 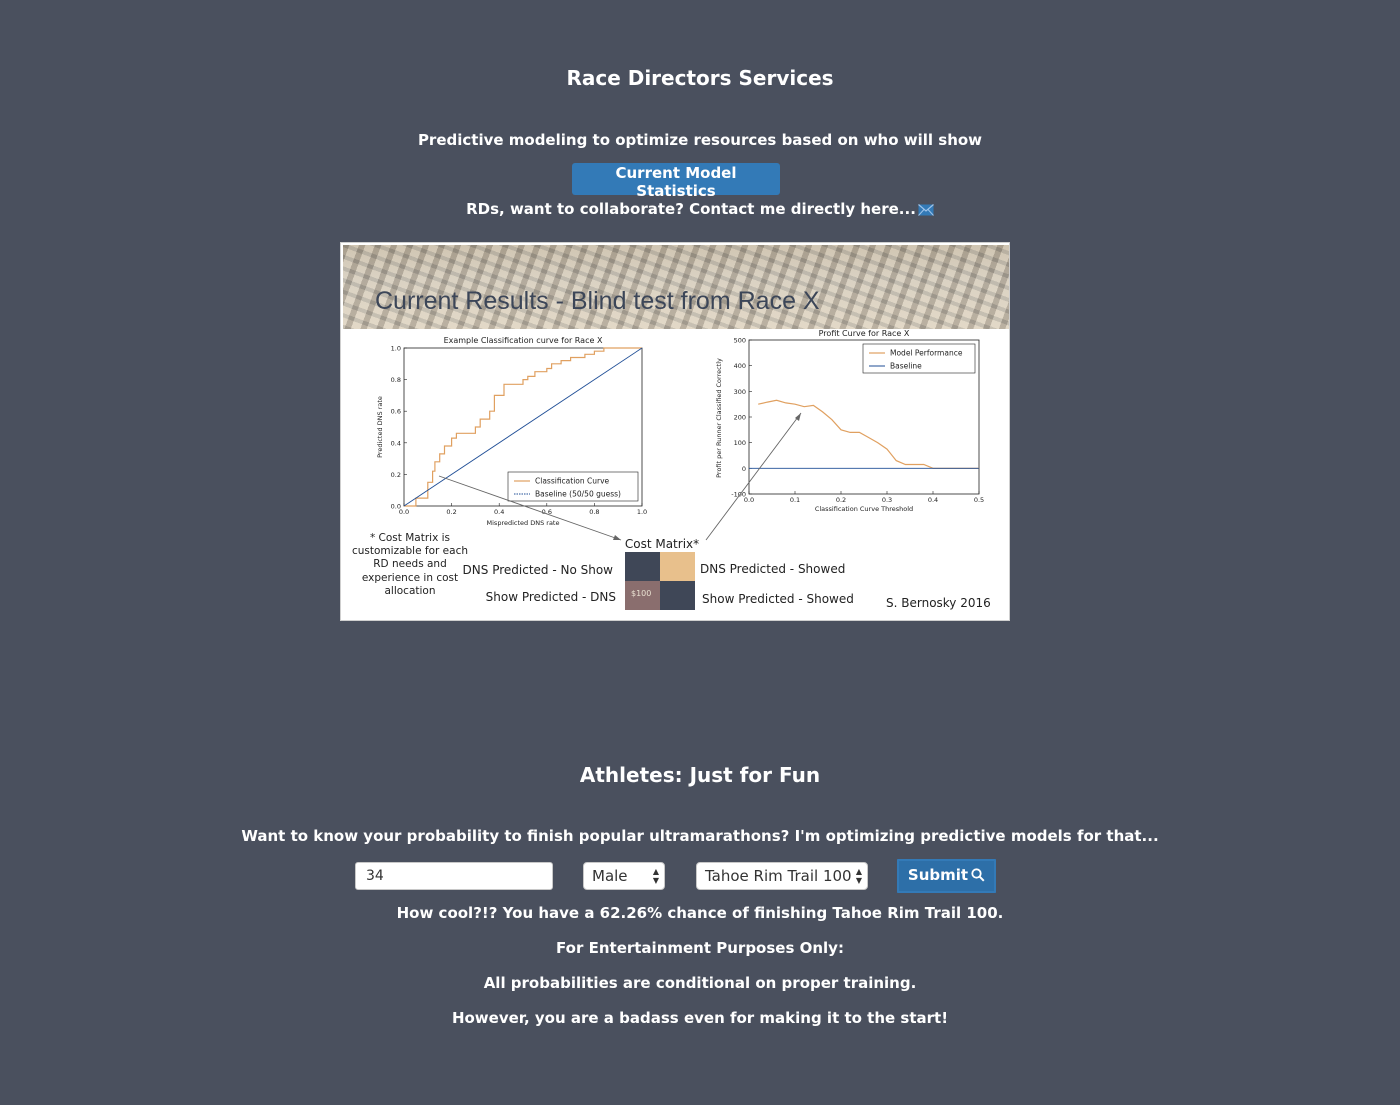 I want to click on y-tick-label: 300, so click(x=740, y=392).